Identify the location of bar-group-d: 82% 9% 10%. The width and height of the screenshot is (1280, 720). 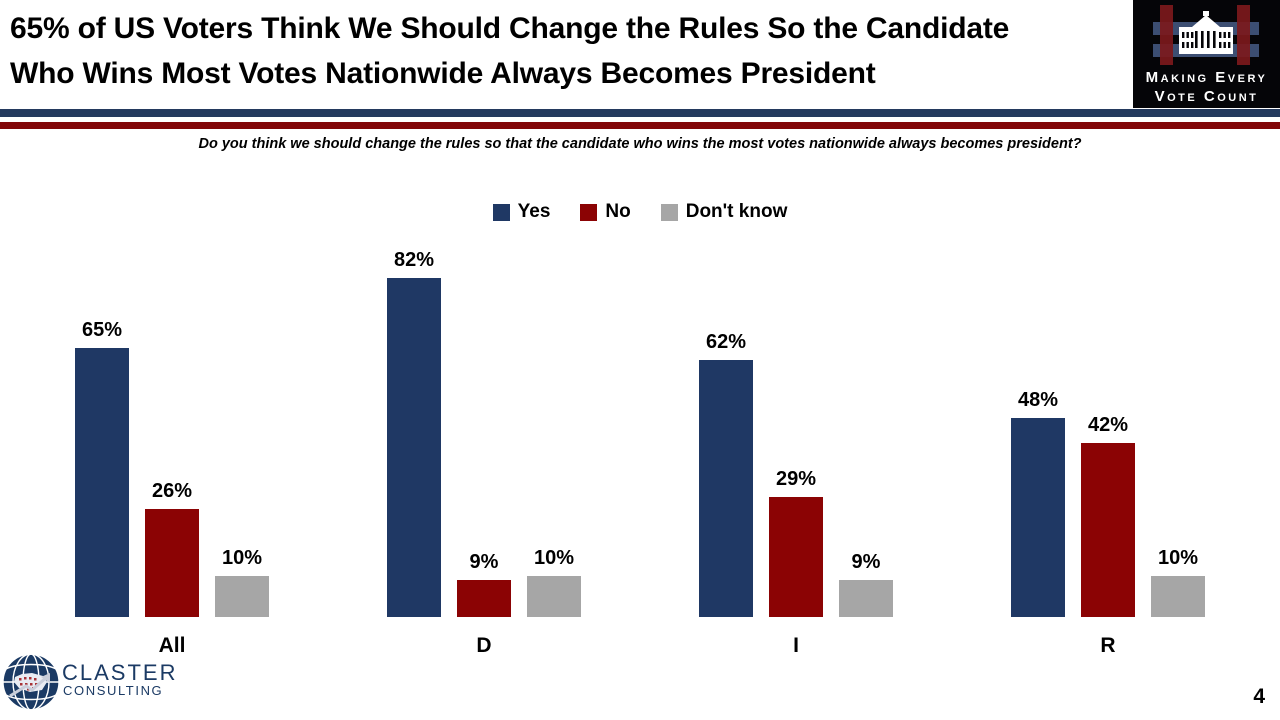
(484, 433).